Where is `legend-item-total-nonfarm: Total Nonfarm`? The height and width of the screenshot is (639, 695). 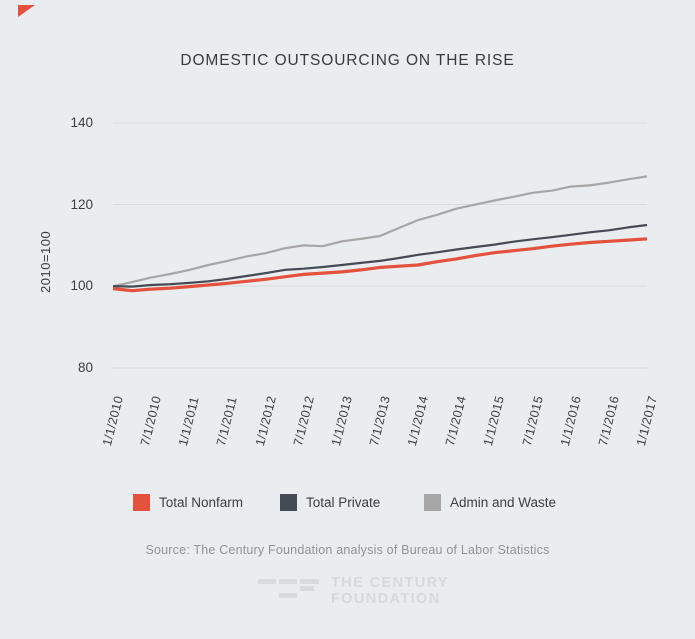 legend-item-total-nonfarm: Total Nonfarm is located at coordinates (188, 502).